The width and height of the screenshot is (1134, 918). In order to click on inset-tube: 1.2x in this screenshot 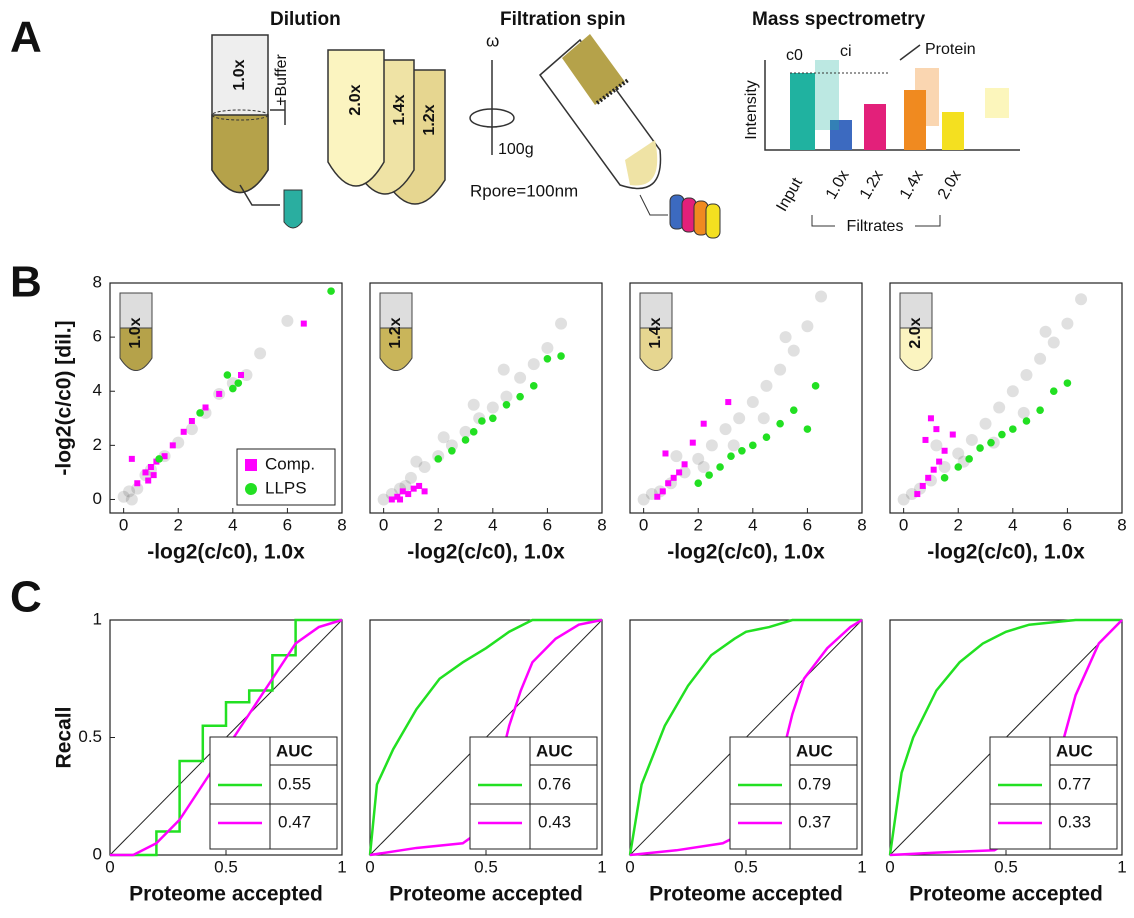, I will do `click(396, 331)`.